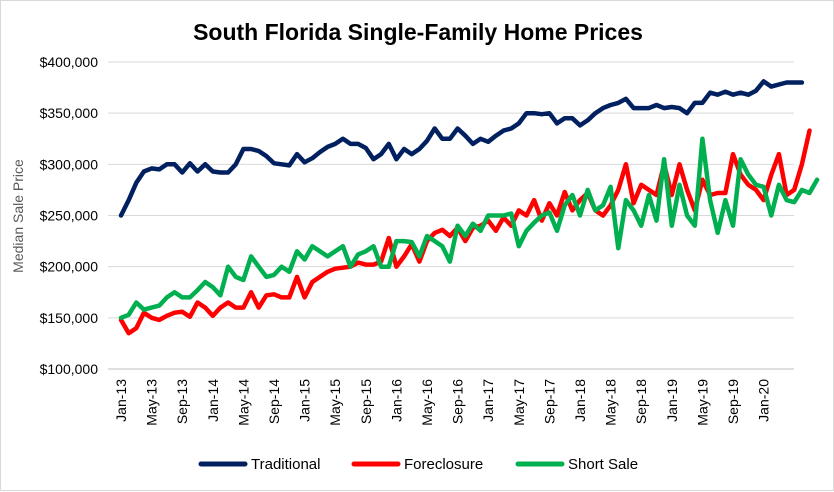  What do you see at coordinates (458, 401) in the screenshot?
I see `x-tick-label: Sep-16` at bounding box center [458, 401].